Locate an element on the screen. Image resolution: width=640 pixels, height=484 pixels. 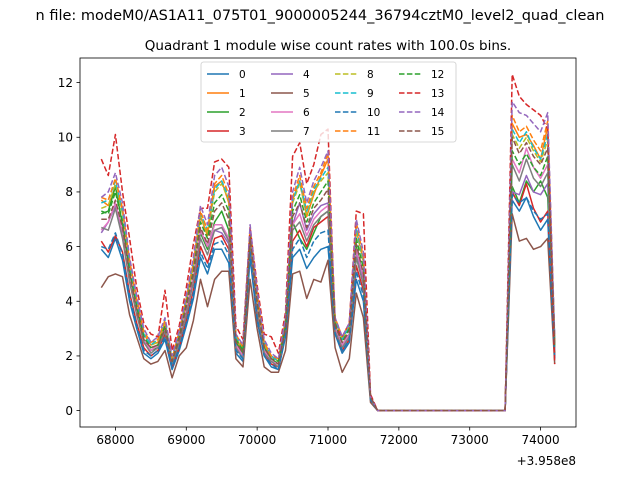
x-tick-label: 71000 is located at coordinates (328, 440).